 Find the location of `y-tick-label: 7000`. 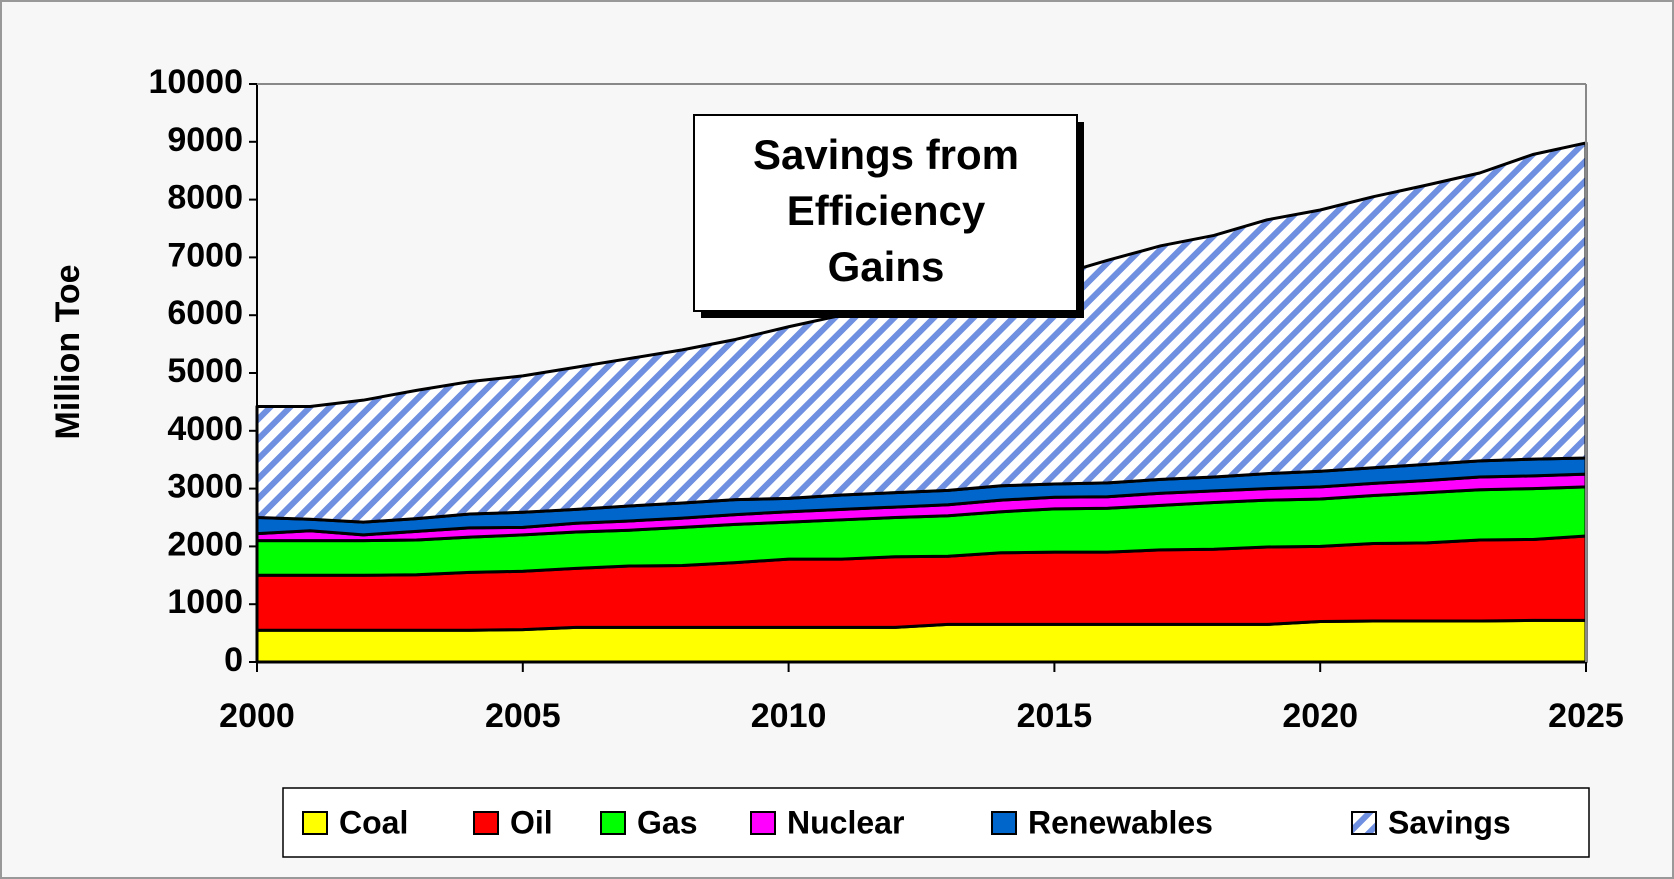

y-tick-label: 7000 is located at coordinates (205, 255).